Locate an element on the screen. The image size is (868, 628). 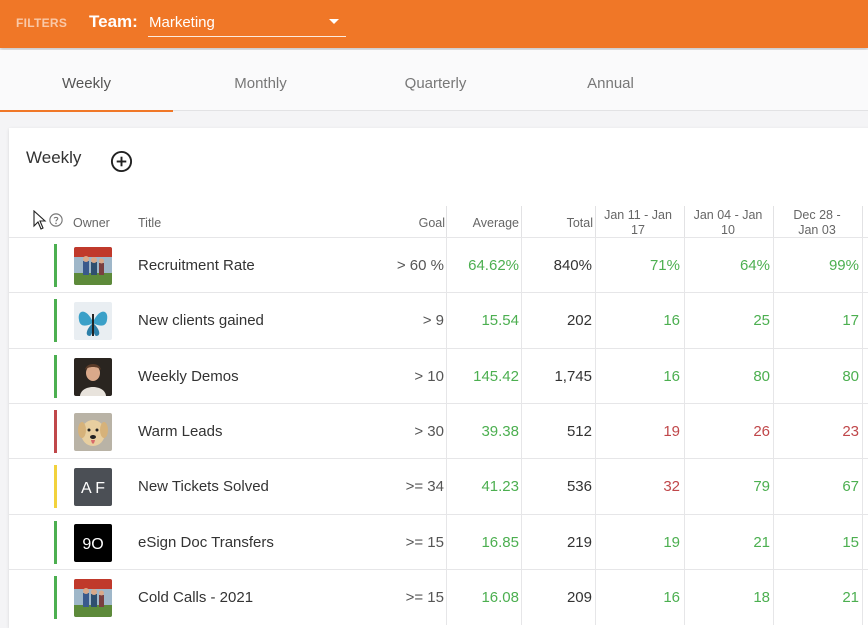
table-row: Warm Leads > 30 39.38 512 19 26 23 is located at coordinates (438, 430).